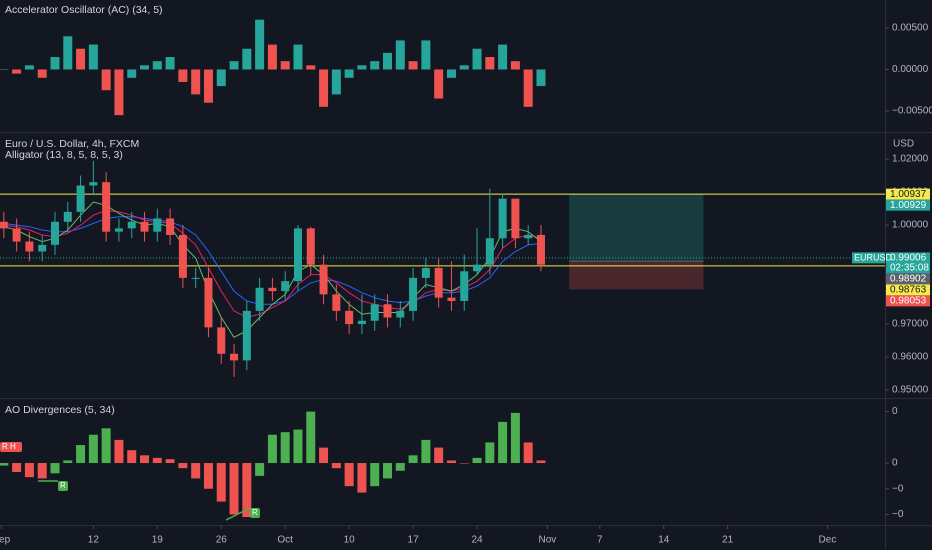  Describe the element at coordinates (64, 155) in the screenshot. I see `alligator-title: Alligator (13, 8, 5, 8, 5, 3)` at that location.